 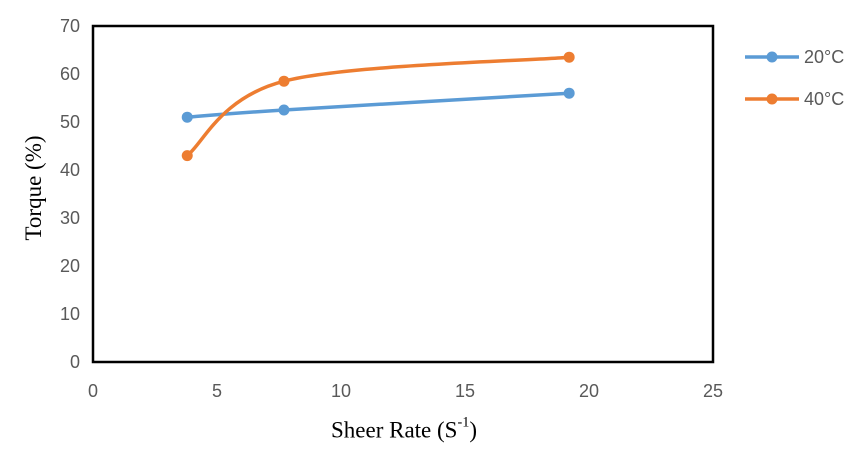 I want to click on x-axis-tick-labels: 0 5 10 15 20 25, so click(x=405, y=391).